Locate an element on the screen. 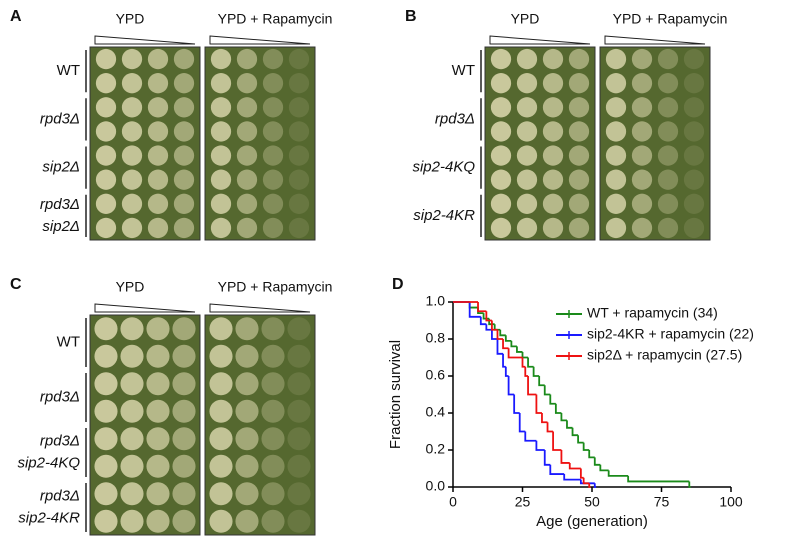  panel-letter: D is located at coordinates (398, 284).